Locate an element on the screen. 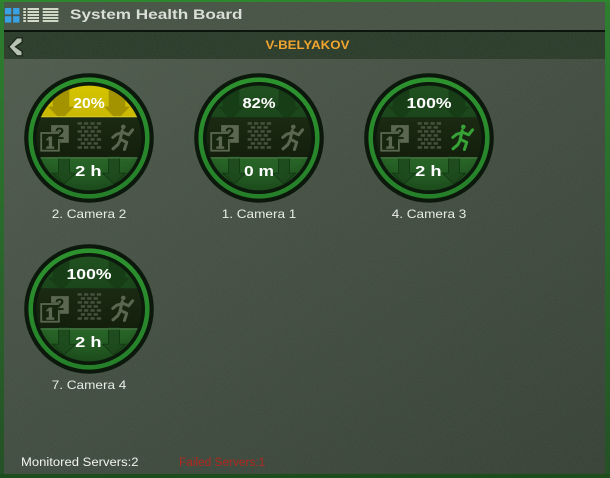 The image size is (610, 478). svg-text: 20% is located at coordinates (89, 103).